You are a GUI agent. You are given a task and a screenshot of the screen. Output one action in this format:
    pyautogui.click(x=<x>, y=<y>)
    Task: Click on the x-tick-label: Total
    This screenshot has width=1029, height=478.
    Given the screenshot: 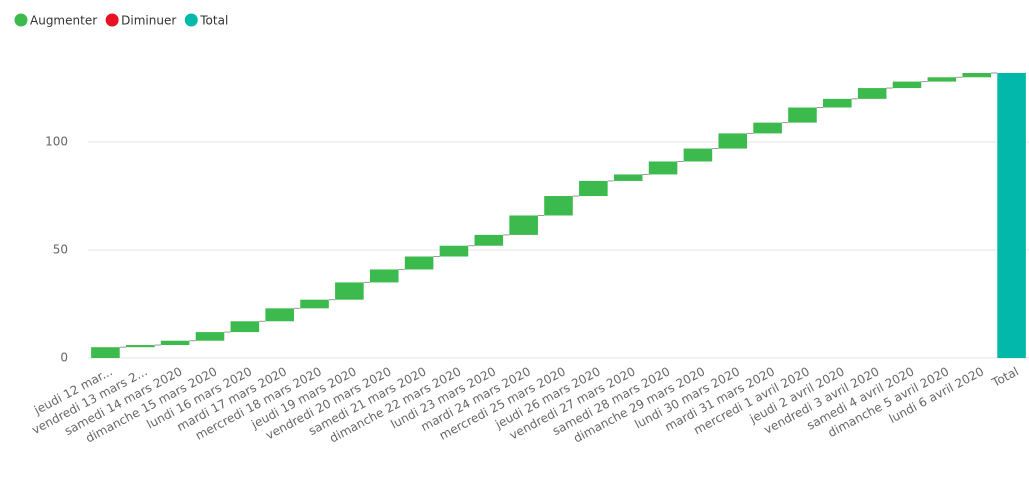 What is the action you would take?
    pyautogui.click(x=1005, y=377)
    